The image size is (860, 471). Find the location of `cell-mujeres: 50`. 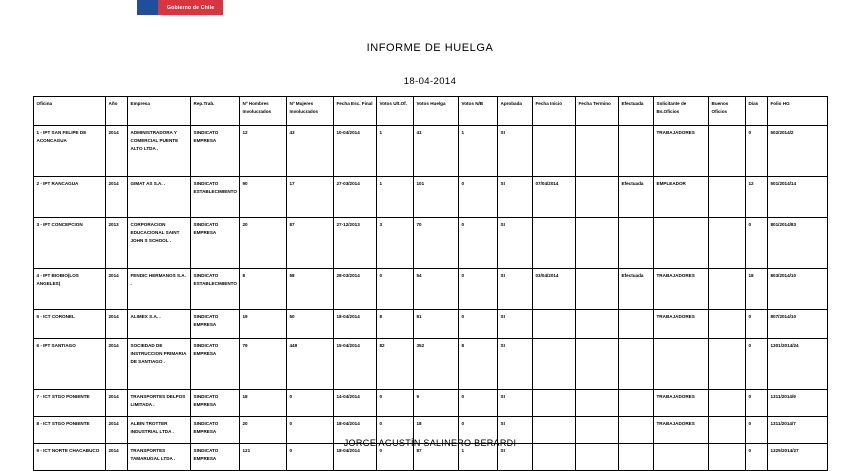

cell-mujeres: 50 is located at coordinates (310, 324).